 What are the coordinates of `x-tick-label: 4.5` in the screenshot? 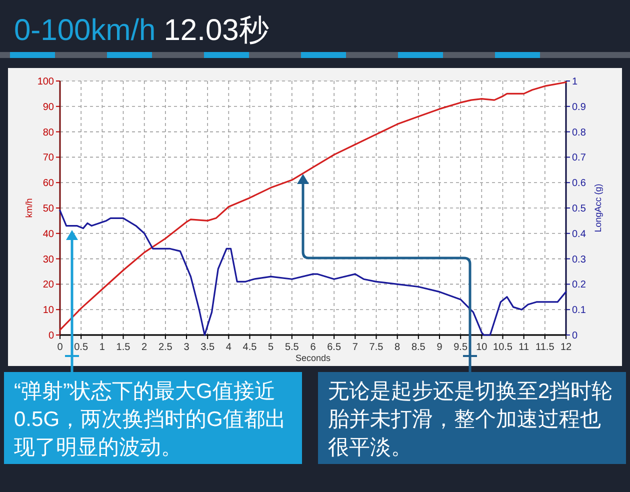 It's located at (250, 347).